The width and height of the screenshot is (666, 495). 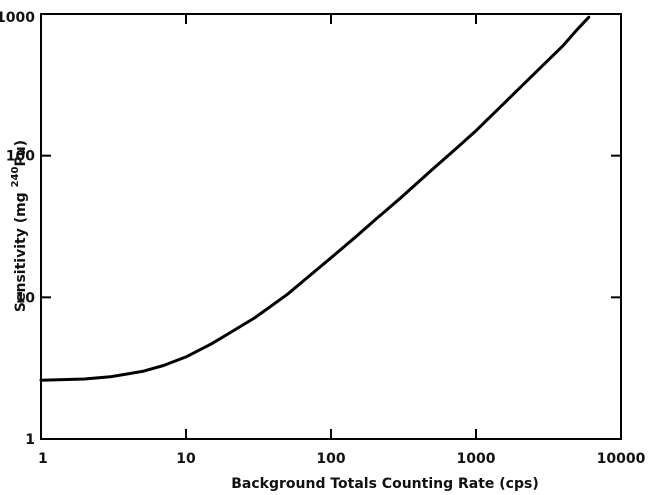 What do you see at coordinates (476, 459) in the screenshot?
I see `x-tick-label: 1000` at bounding box center [476, 459].